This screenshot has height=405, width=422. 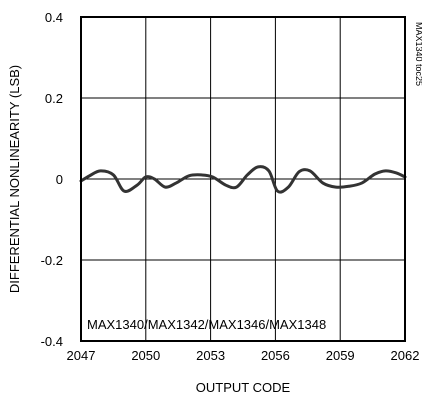 What do you see at coordinates (54, 98) in the screenshot?
I see `y-tick-label: 0.2` at bounding box center [54, 98].